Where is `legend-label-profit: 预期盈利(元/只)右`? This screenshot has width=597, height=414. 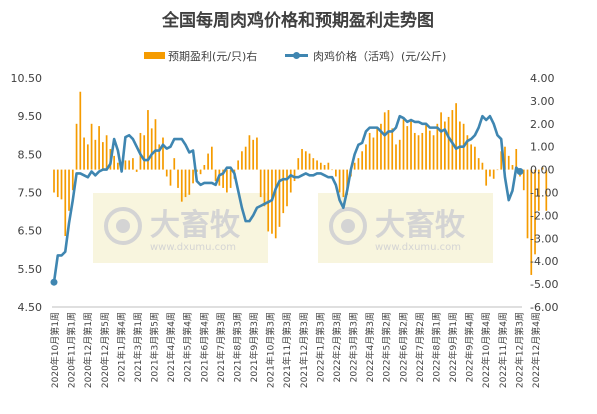 legend-label-profit: 预期盈利(元/只)右 is located at coordinates (212, 56).